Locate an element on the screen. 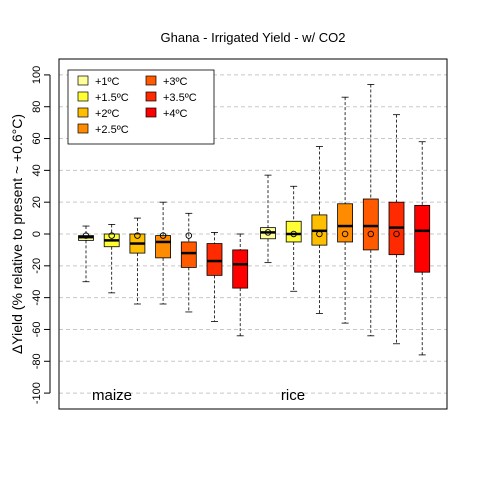 The image size is (480, 480). y-tick-label: -80 is located at coordinates (37, 361).